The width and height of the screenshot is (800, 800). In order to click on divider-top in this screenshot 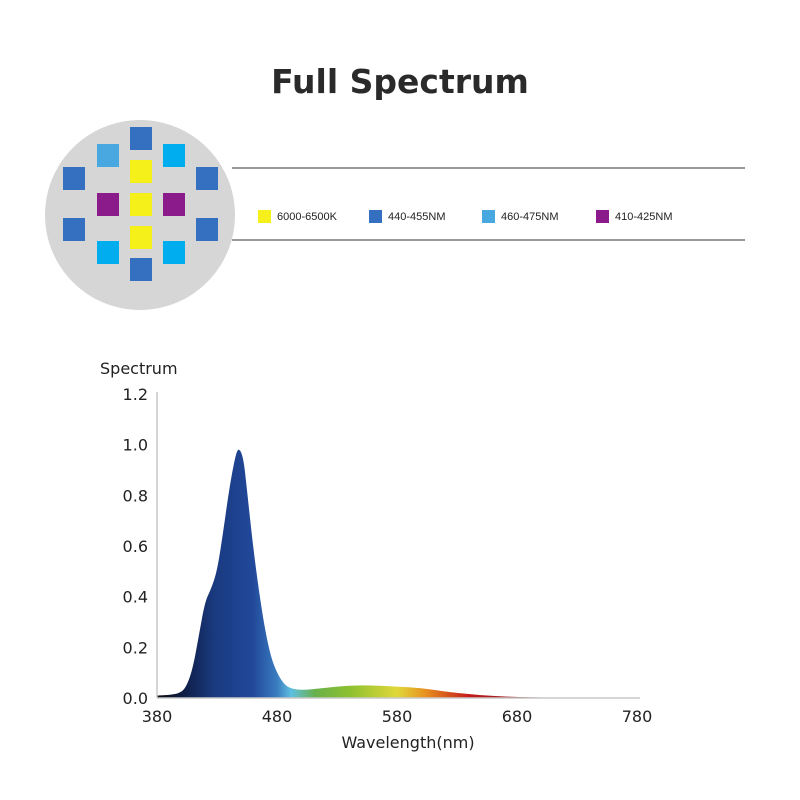, I will do `click(488, 168)`.